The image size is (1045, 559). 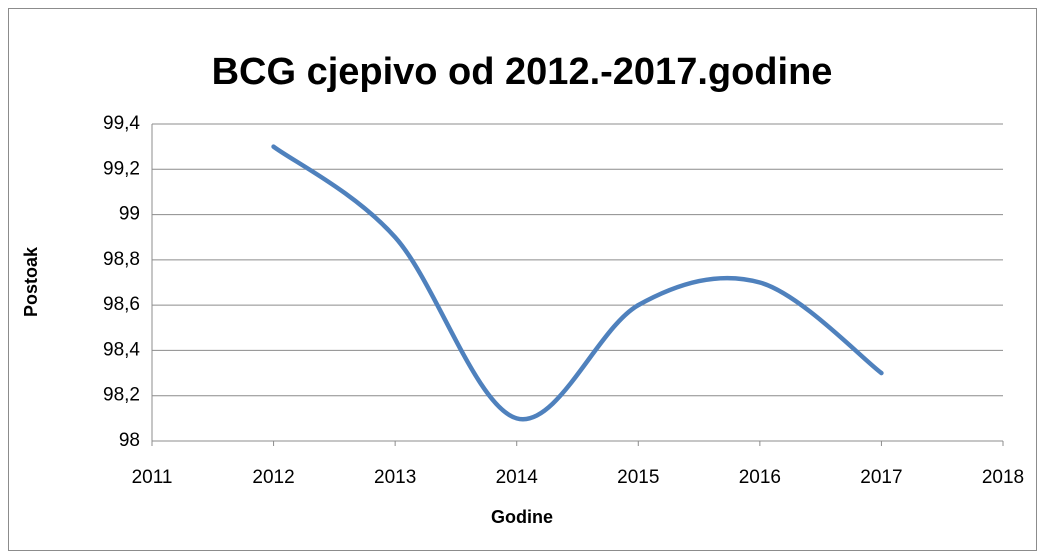 What do you see at coordinates (517, 477) in the screenshot?
I see `x-tick-label: 2014` at bounding box center [517, 477].